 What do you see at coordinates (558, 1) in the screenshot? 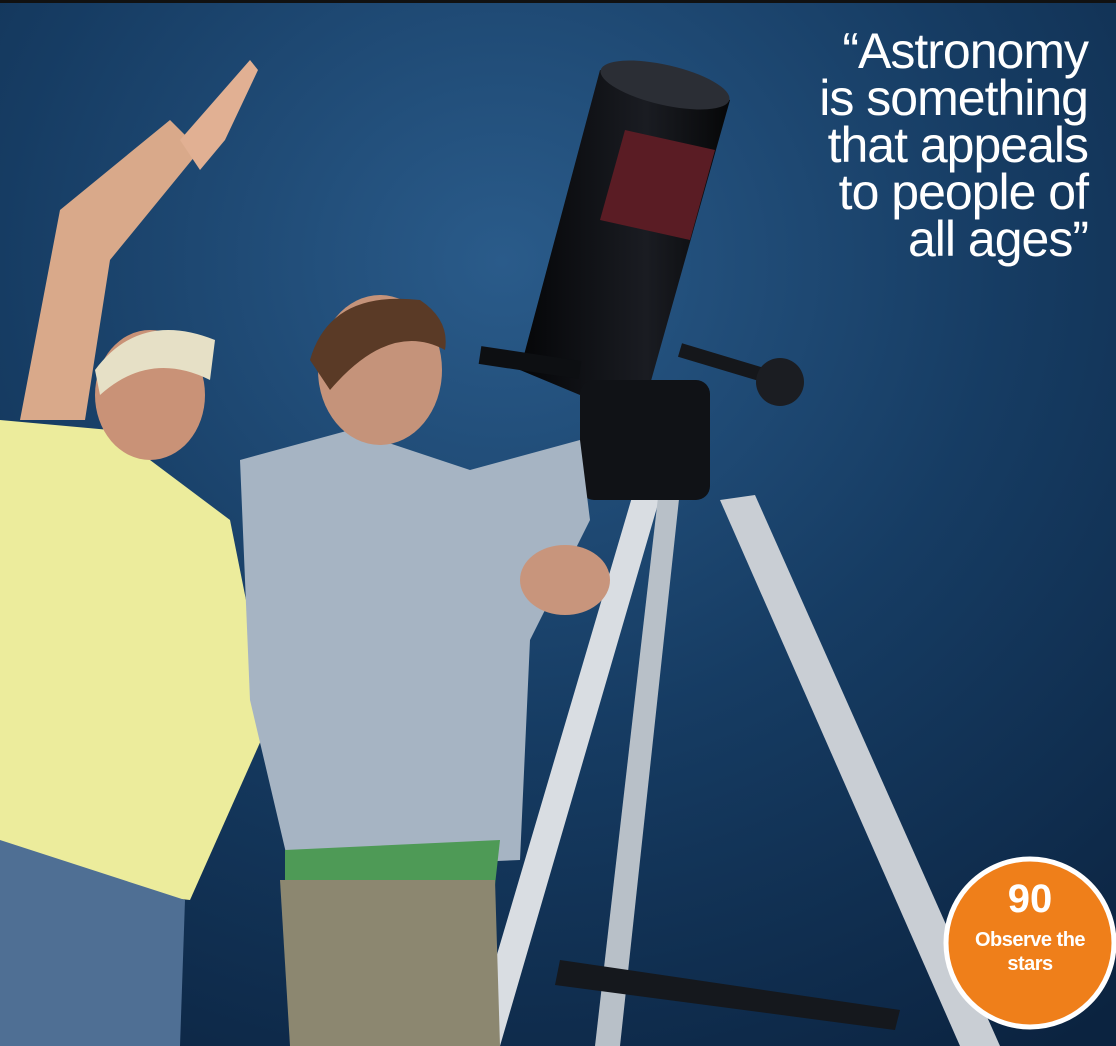
I see `top-border` at bounding box center [558, 1].